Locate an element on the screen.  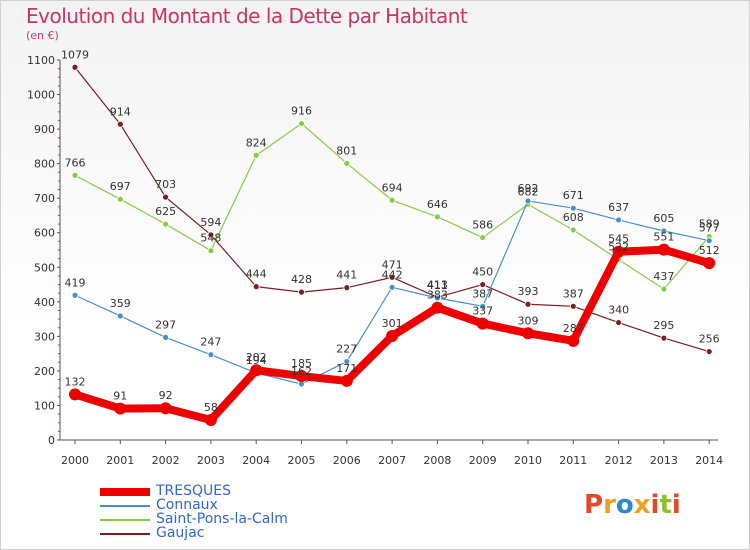
x-tick-label: 2006 is located at coordinates (347, 460).